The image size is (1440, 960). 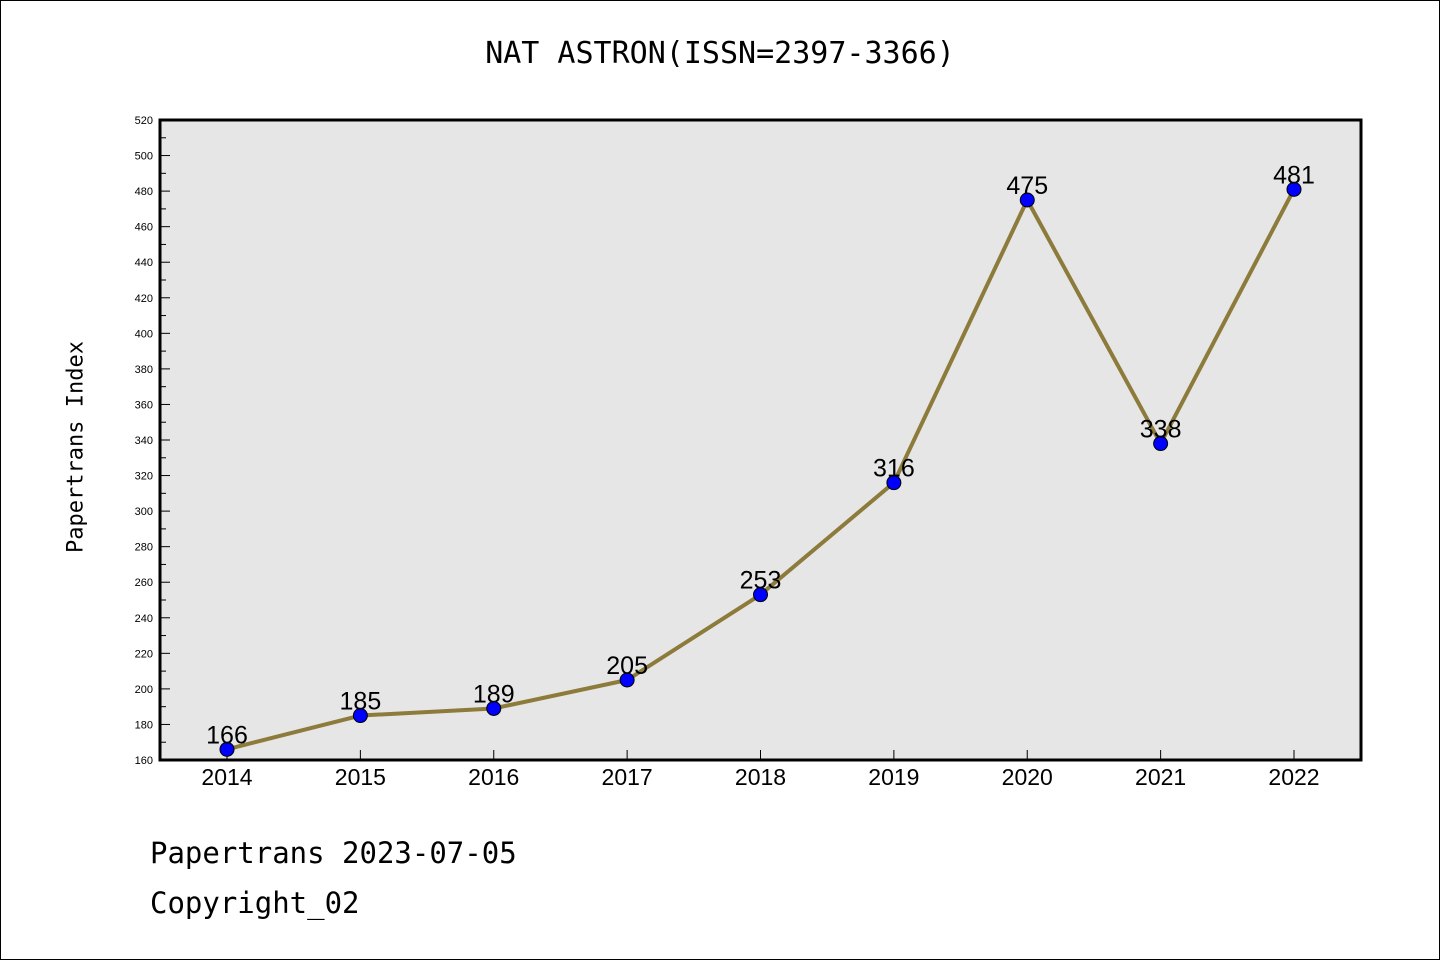 I want to click on x-tick-label: 2017, so click(x=627, y=777).